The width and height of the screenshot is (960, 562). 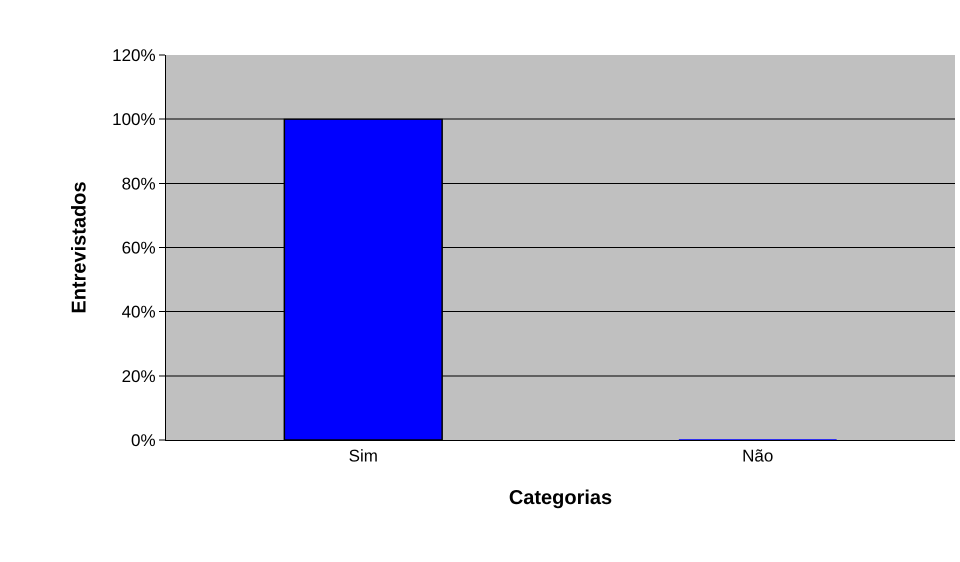 What do you see at coordinates (758, 456) in the screenshot?
I see `x-tick-label: Não` at bounding box center [758, 456].